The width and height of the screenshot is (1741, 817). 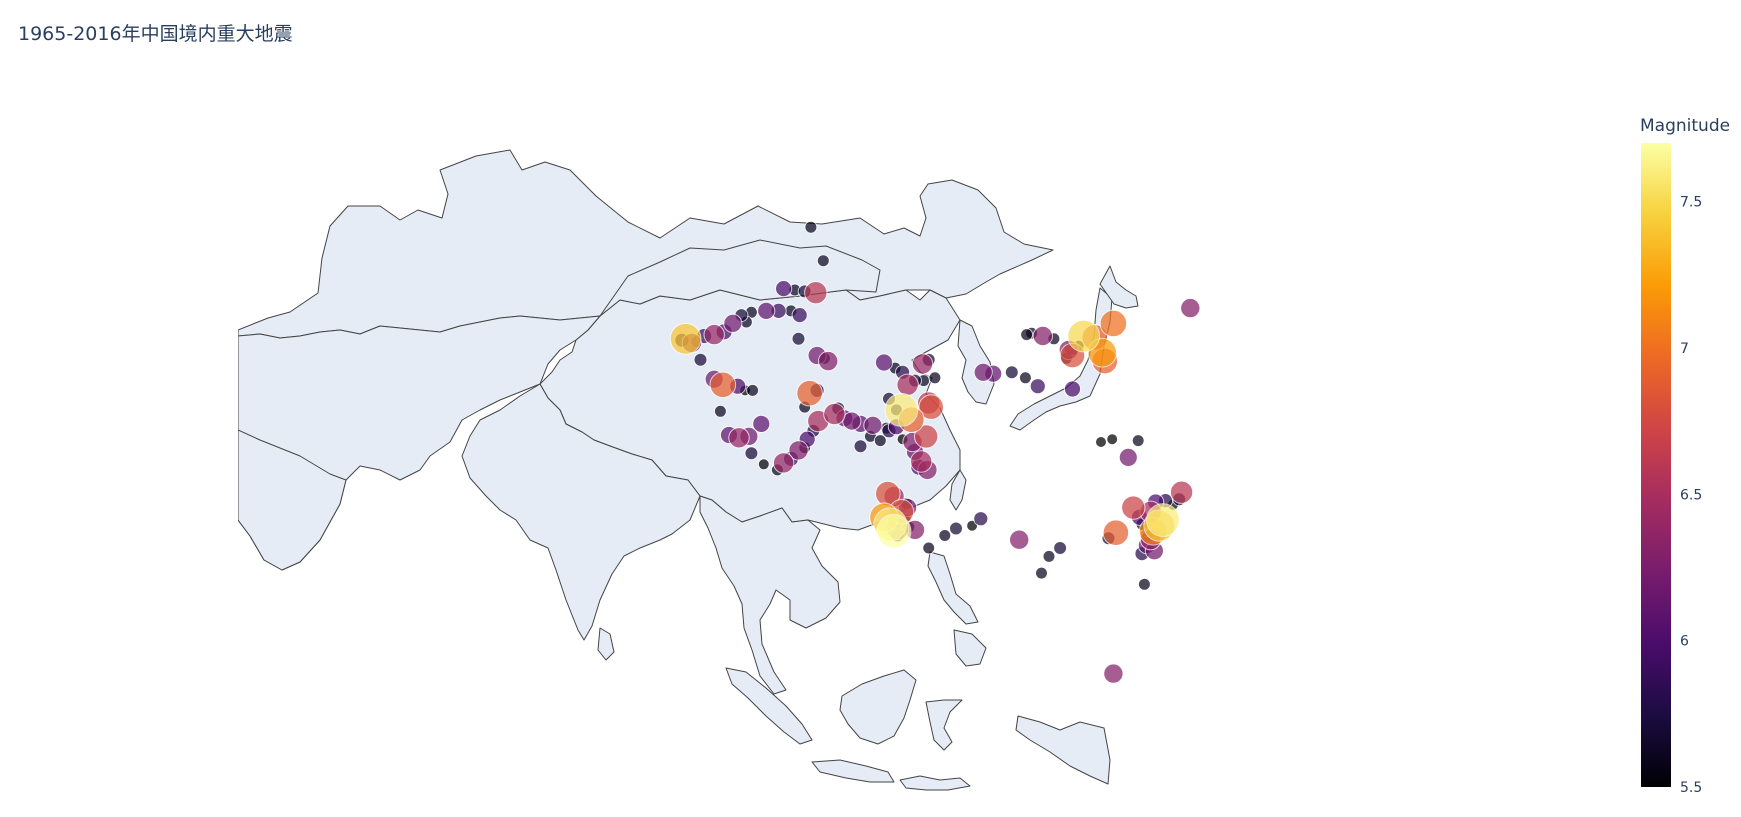 I want to click on colorbar-tick-label: 7.5, so click(x=1691, y=203).